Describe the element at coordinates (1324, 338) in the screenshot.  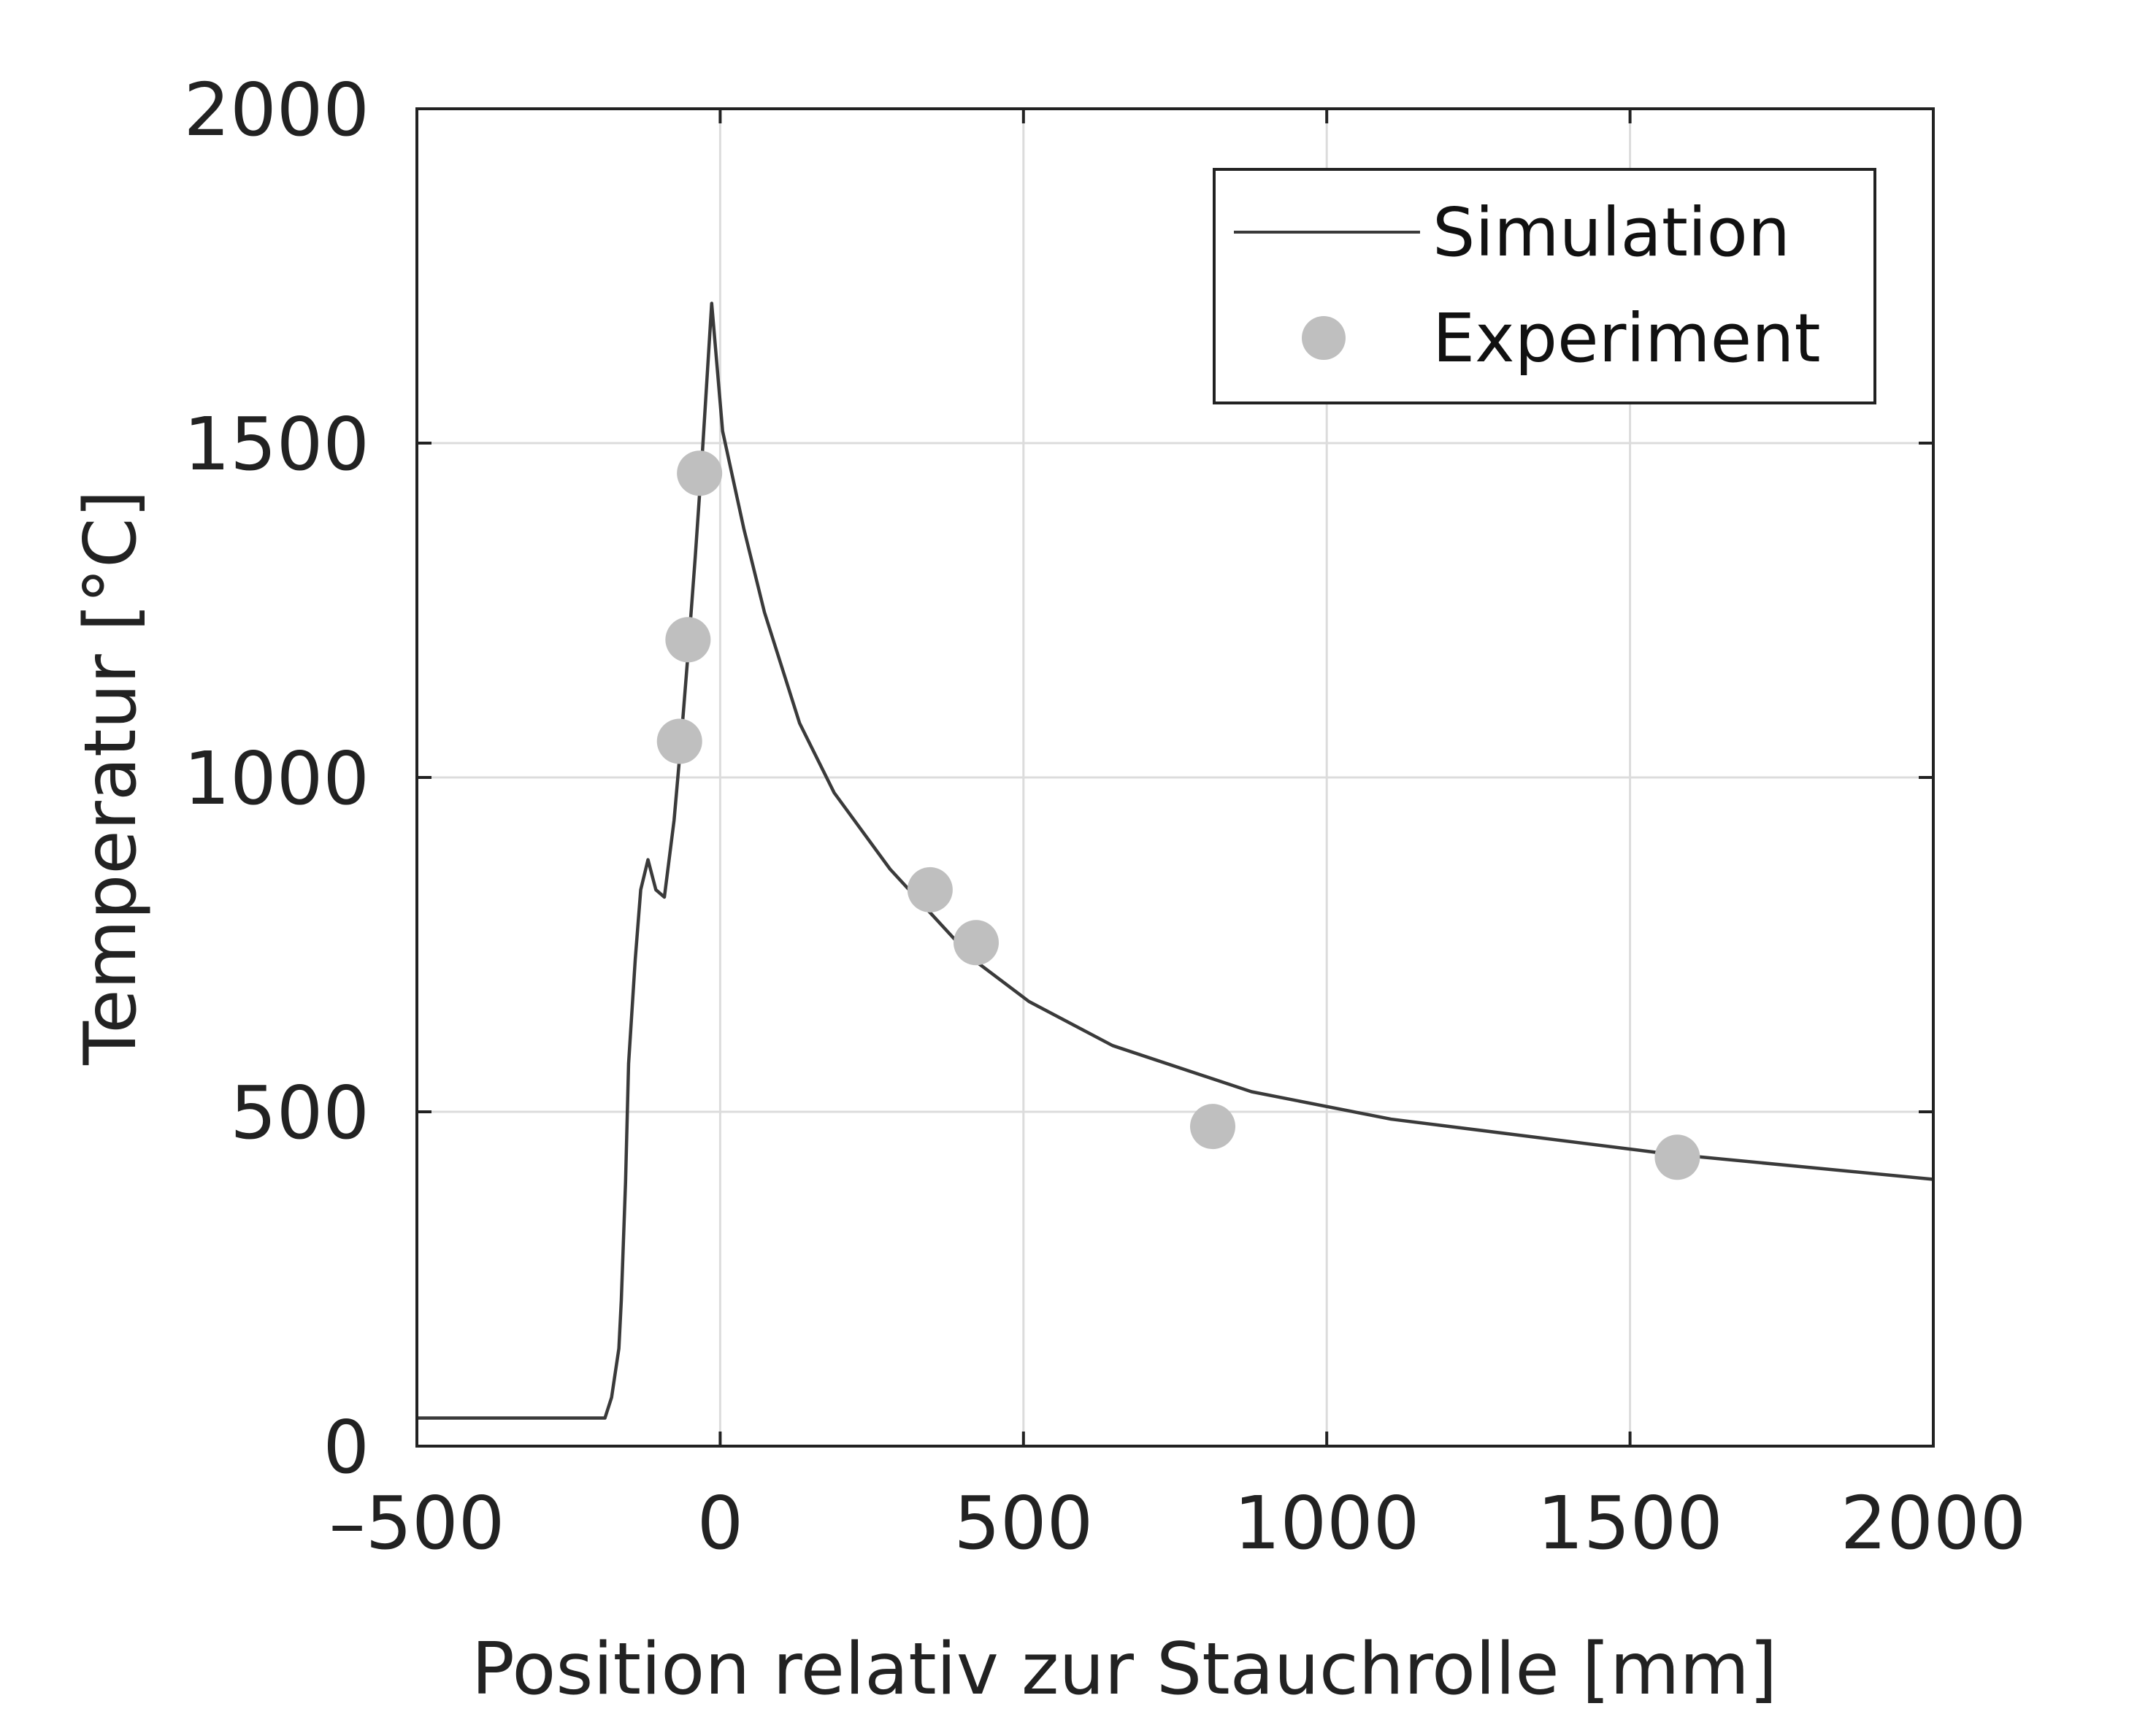
I see `legend-experiment-swatch` at that location.